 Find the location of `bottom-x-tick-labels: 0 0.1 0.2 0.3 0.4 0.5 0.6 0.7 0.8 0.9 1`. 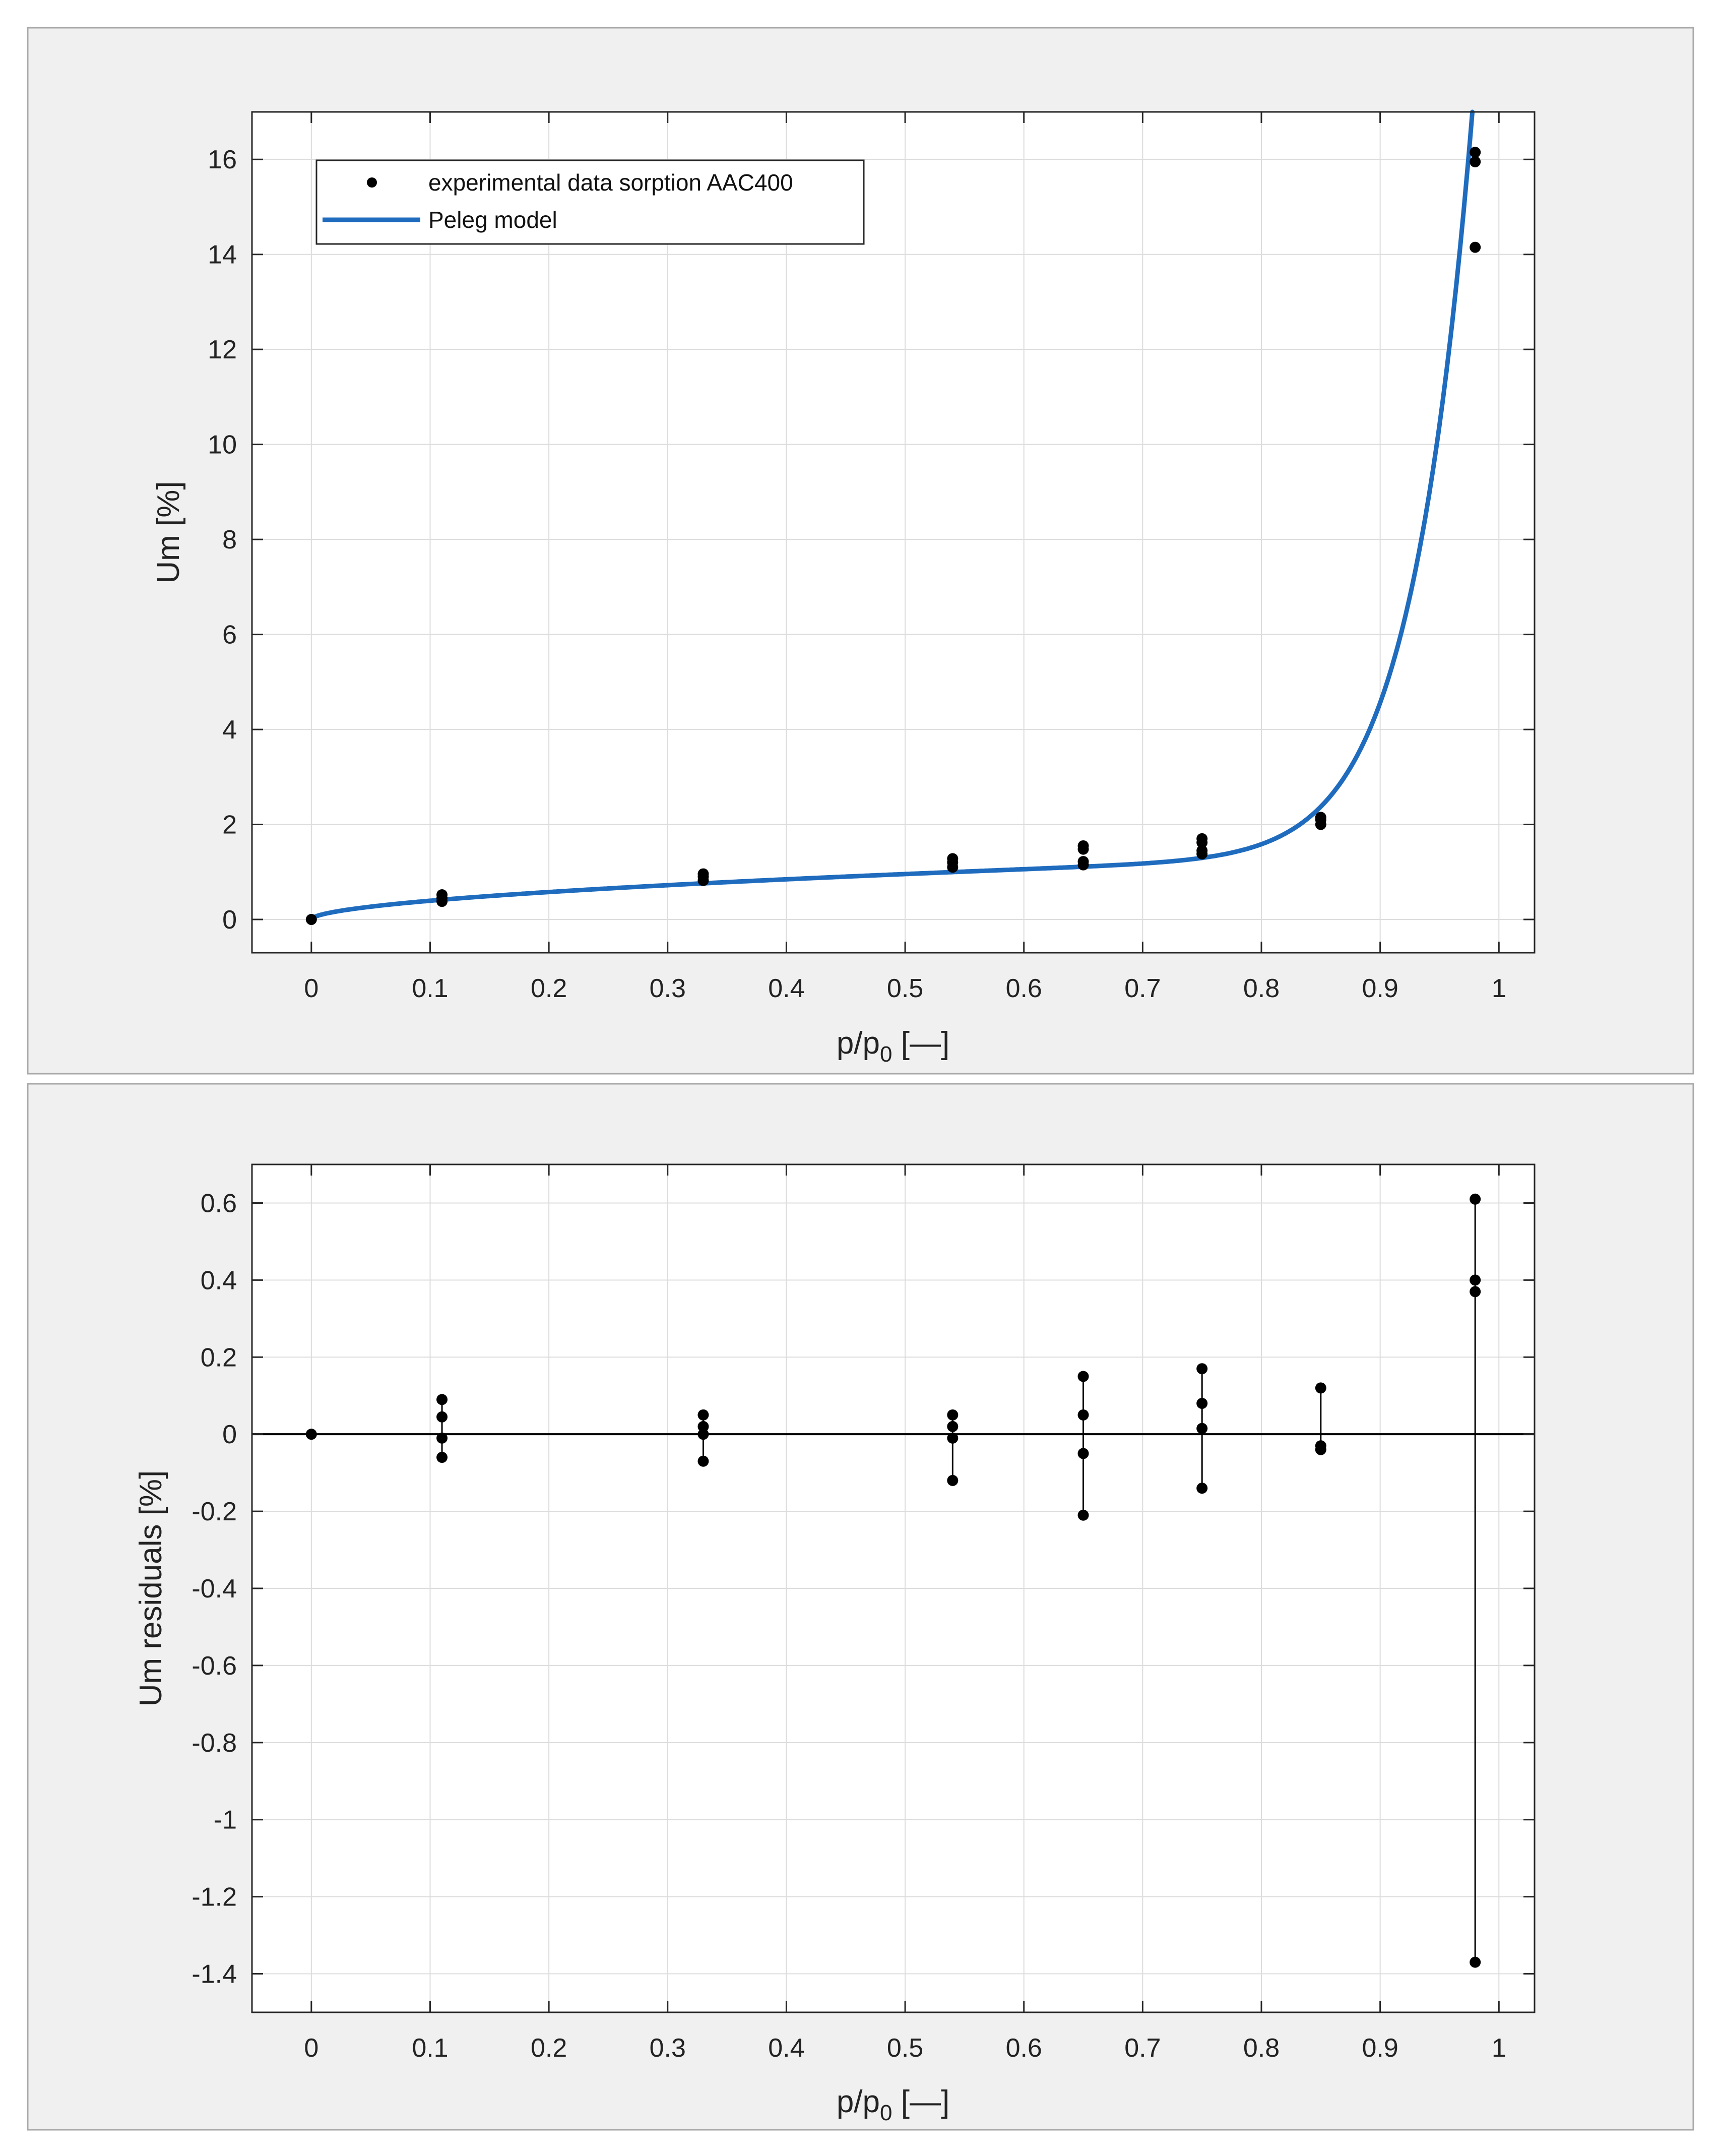

bottom-x-tick-labels: 0 0.1 0.2 0.3 0.4 0.5 0.6 0.7 0.8 0.9 1 is located at coordinates (905, 2048).